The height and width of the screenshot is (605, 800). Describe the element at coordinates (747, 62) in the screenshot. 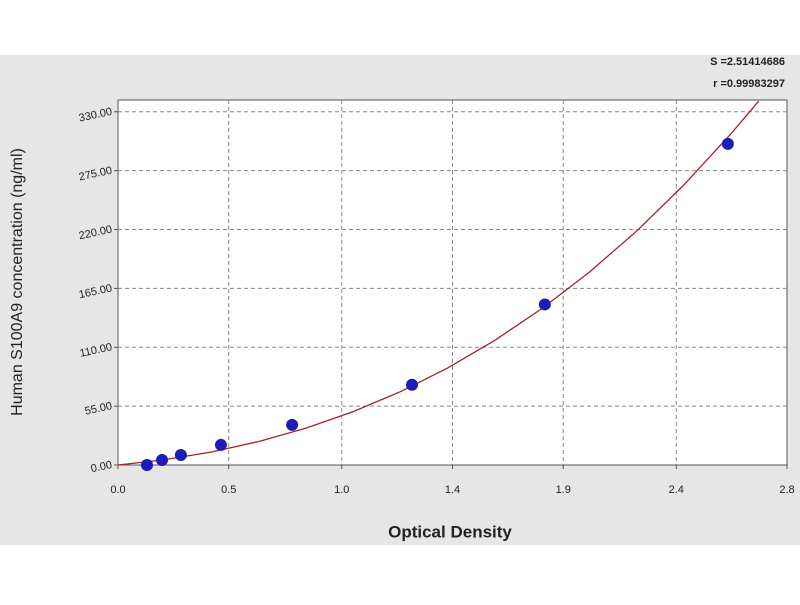

I see `stat-s: S =2.51414686` at that location.